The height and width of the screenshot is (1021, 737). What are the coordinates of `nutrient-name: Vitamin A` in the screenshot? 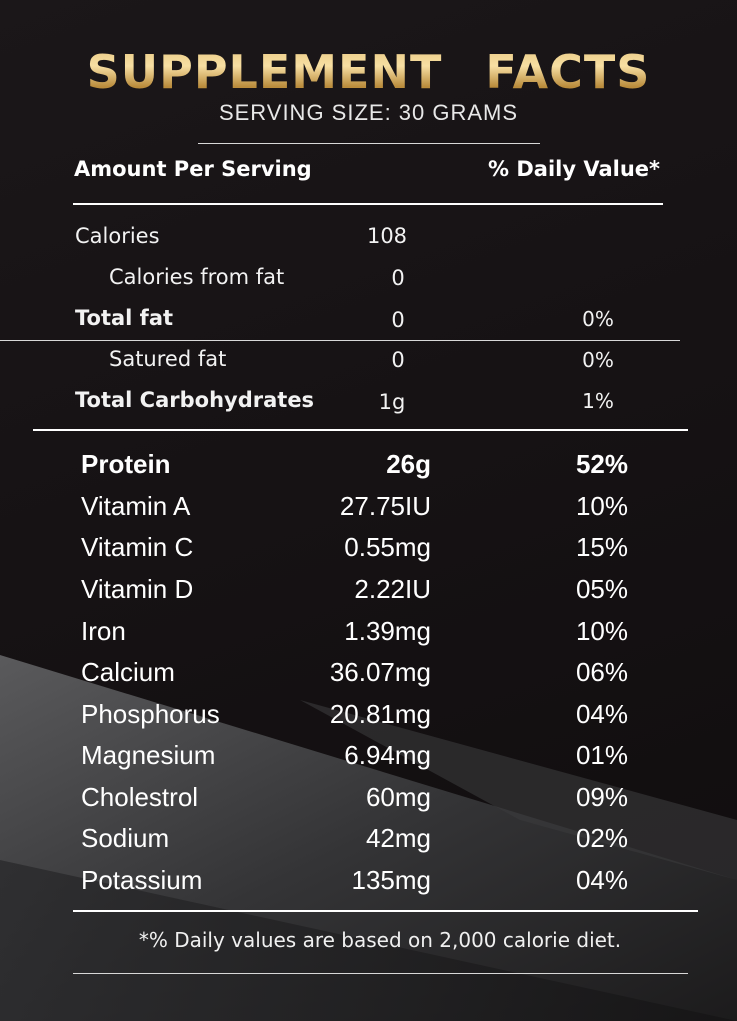 It's located at (136, 506).